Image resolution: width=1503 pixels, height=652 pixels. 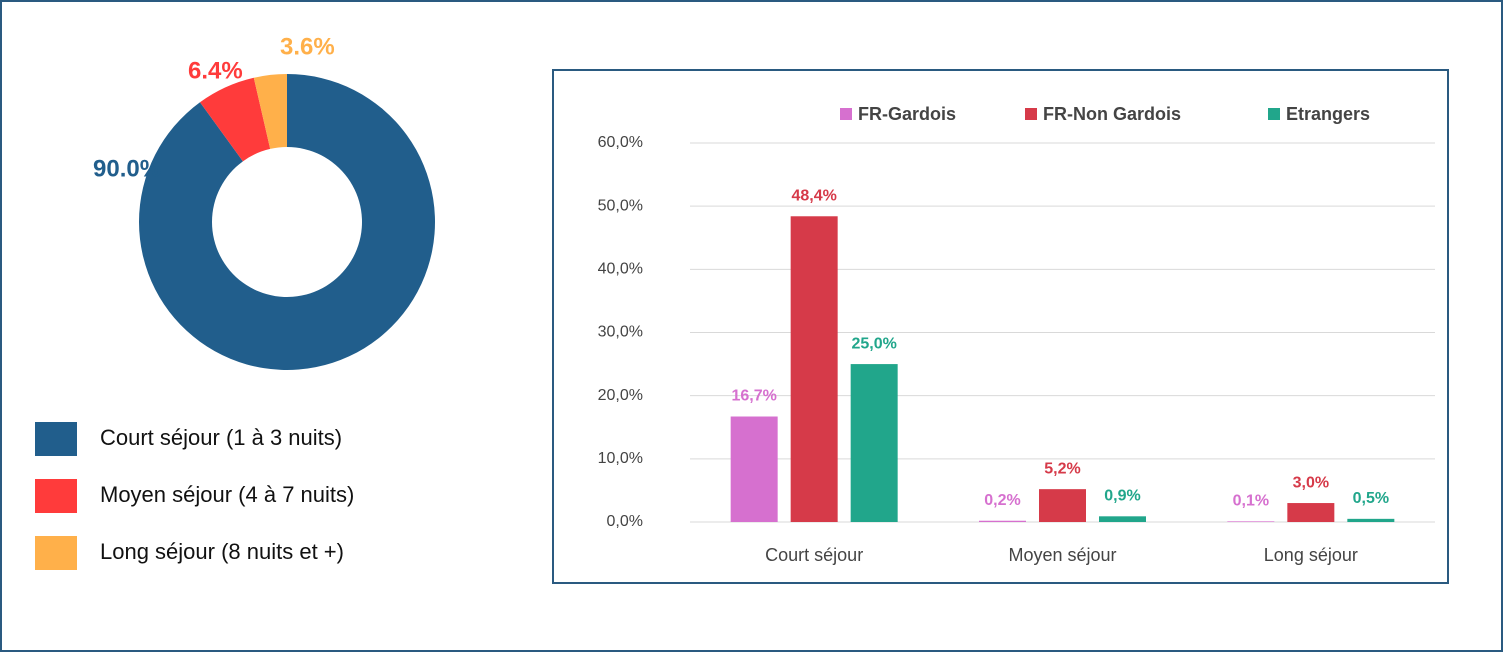 I want to click on data-label: 5,2%, so click(x=1062, y=468).